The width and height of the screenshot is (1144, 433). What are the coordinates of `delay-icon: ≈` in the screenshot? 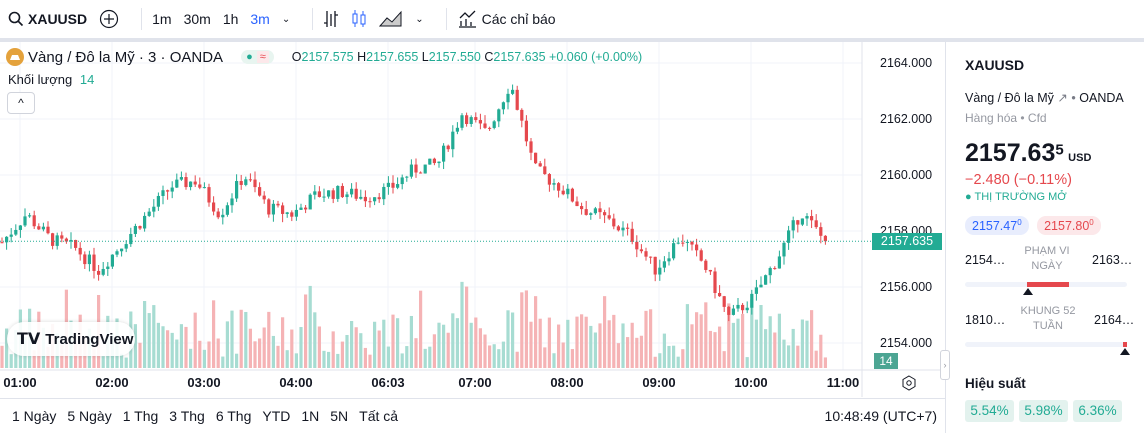 It's located at (262, 57).